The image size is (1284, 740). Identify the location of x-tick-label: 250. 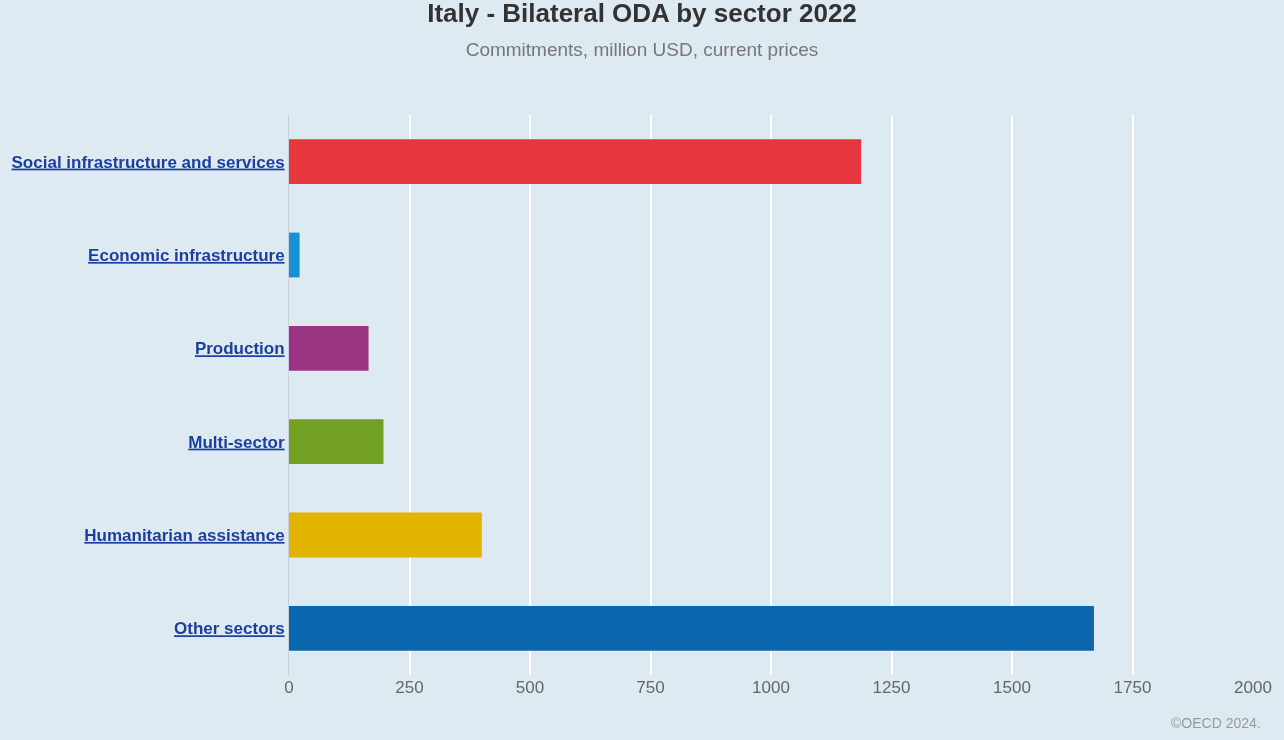
(409, 687).